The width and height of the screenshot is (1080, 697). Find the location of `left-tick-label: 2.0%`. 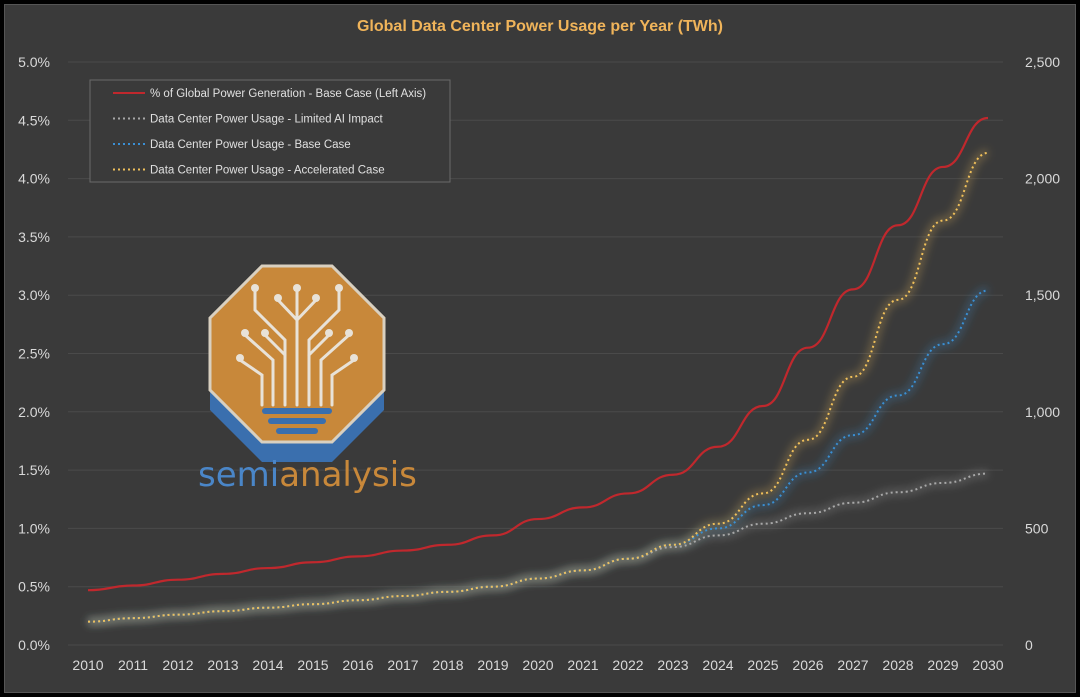

left-tick-label: 2.0% is located at coordinates (34, 412).